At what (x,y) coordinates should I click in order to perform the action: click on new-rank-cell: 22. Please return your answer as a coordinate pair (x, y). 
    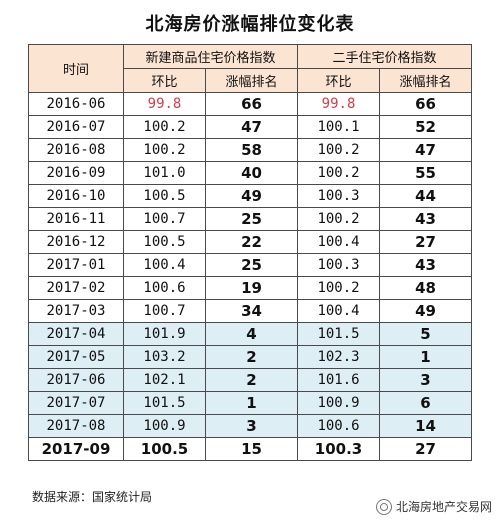
    Looking at the image, I should click on (251, 242).